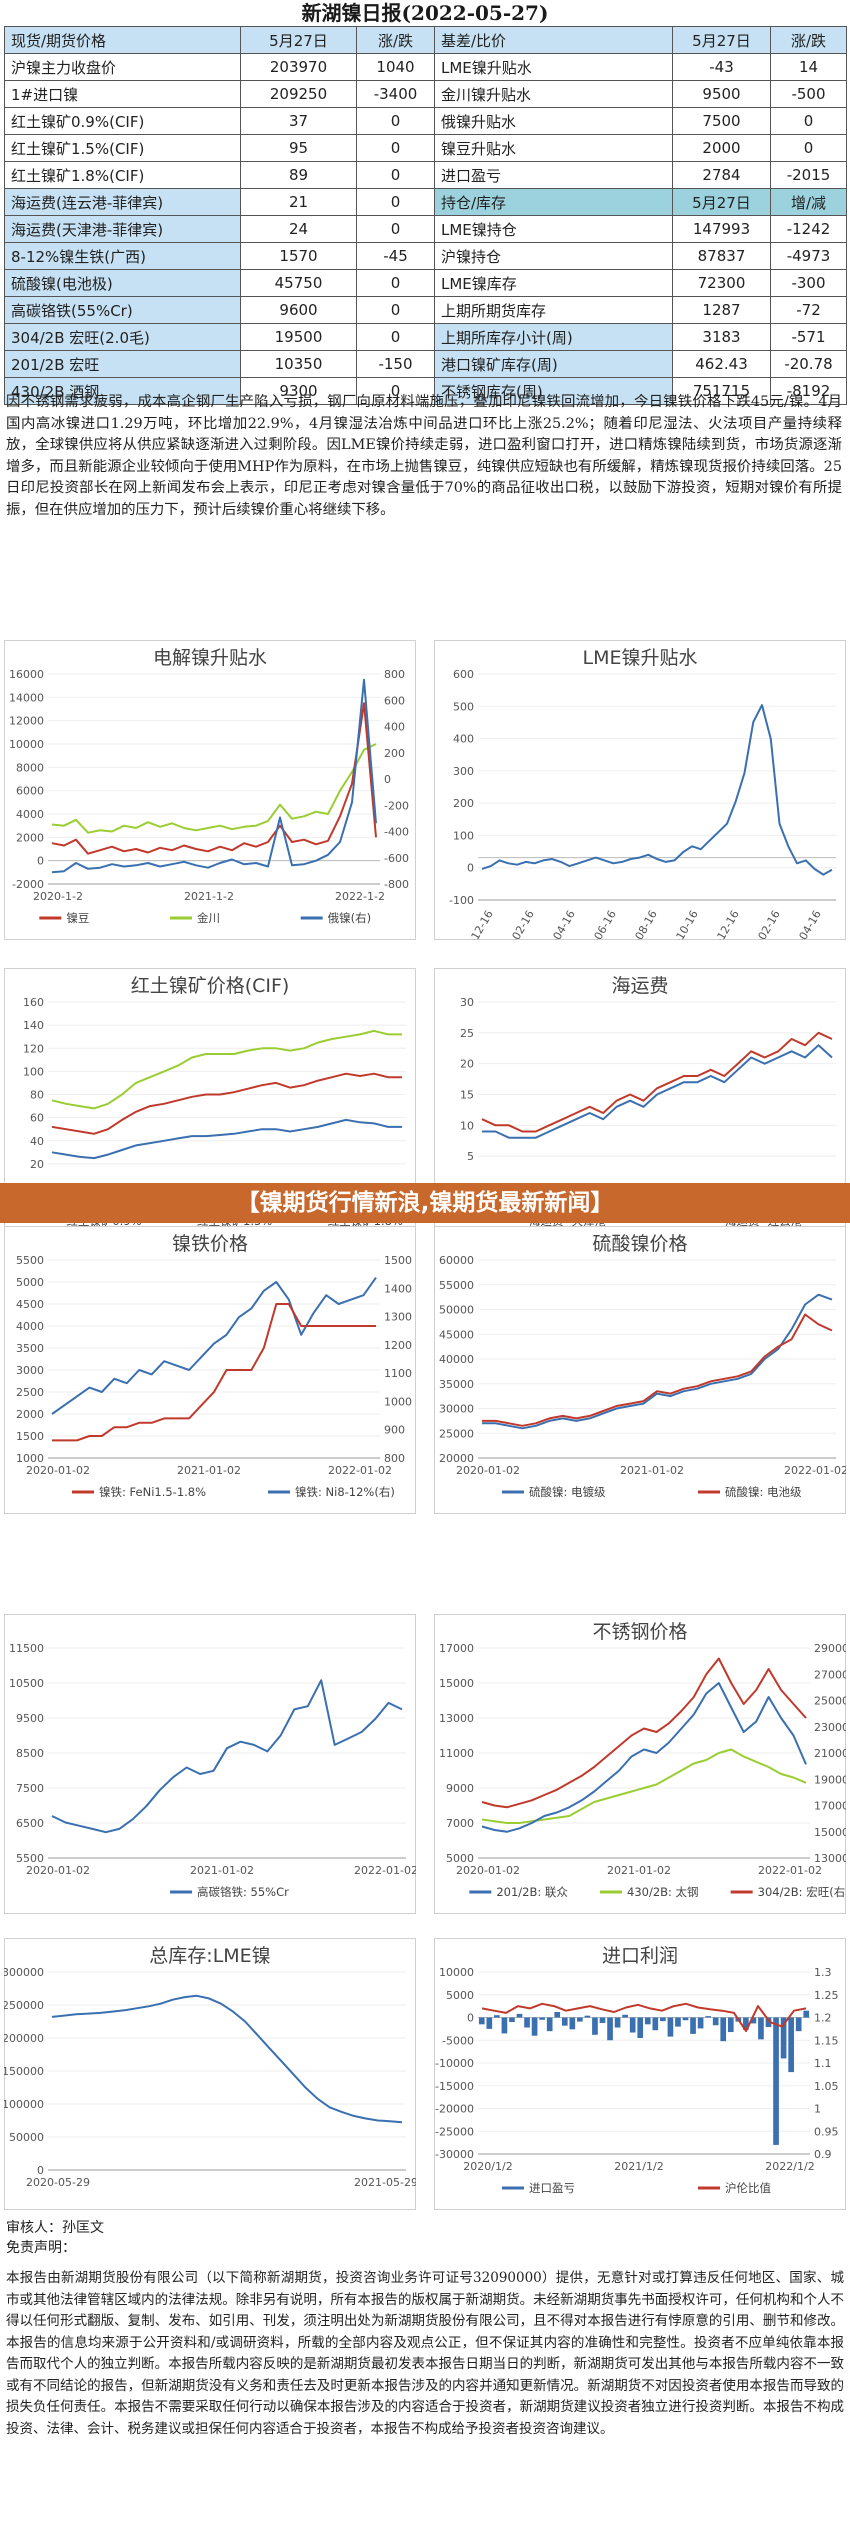 This screenshot has height=2537, width=850. Describe the element at coordinates (721, 94) in the screenshot. I see `table-cell: 9500` at that location.